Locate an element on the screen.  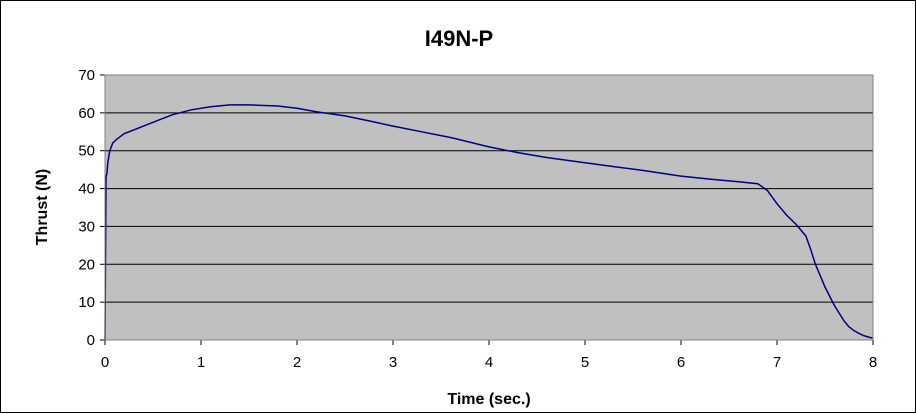
chart-title: I49N-P is located at coordinates (459, 38).